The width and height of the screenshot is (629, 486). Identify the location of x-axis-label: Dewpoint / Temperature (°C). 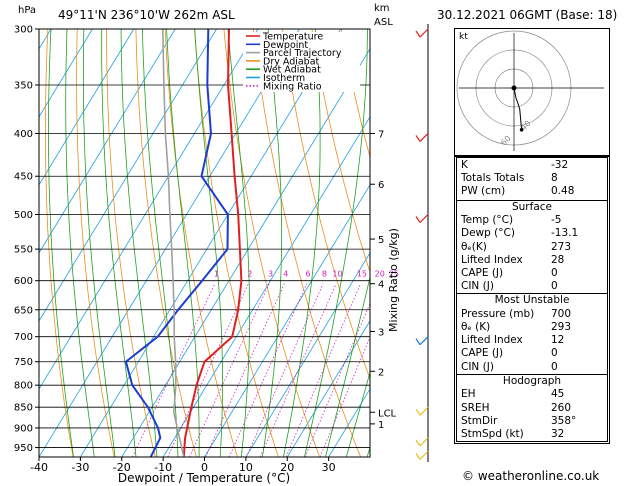
(204, 478).